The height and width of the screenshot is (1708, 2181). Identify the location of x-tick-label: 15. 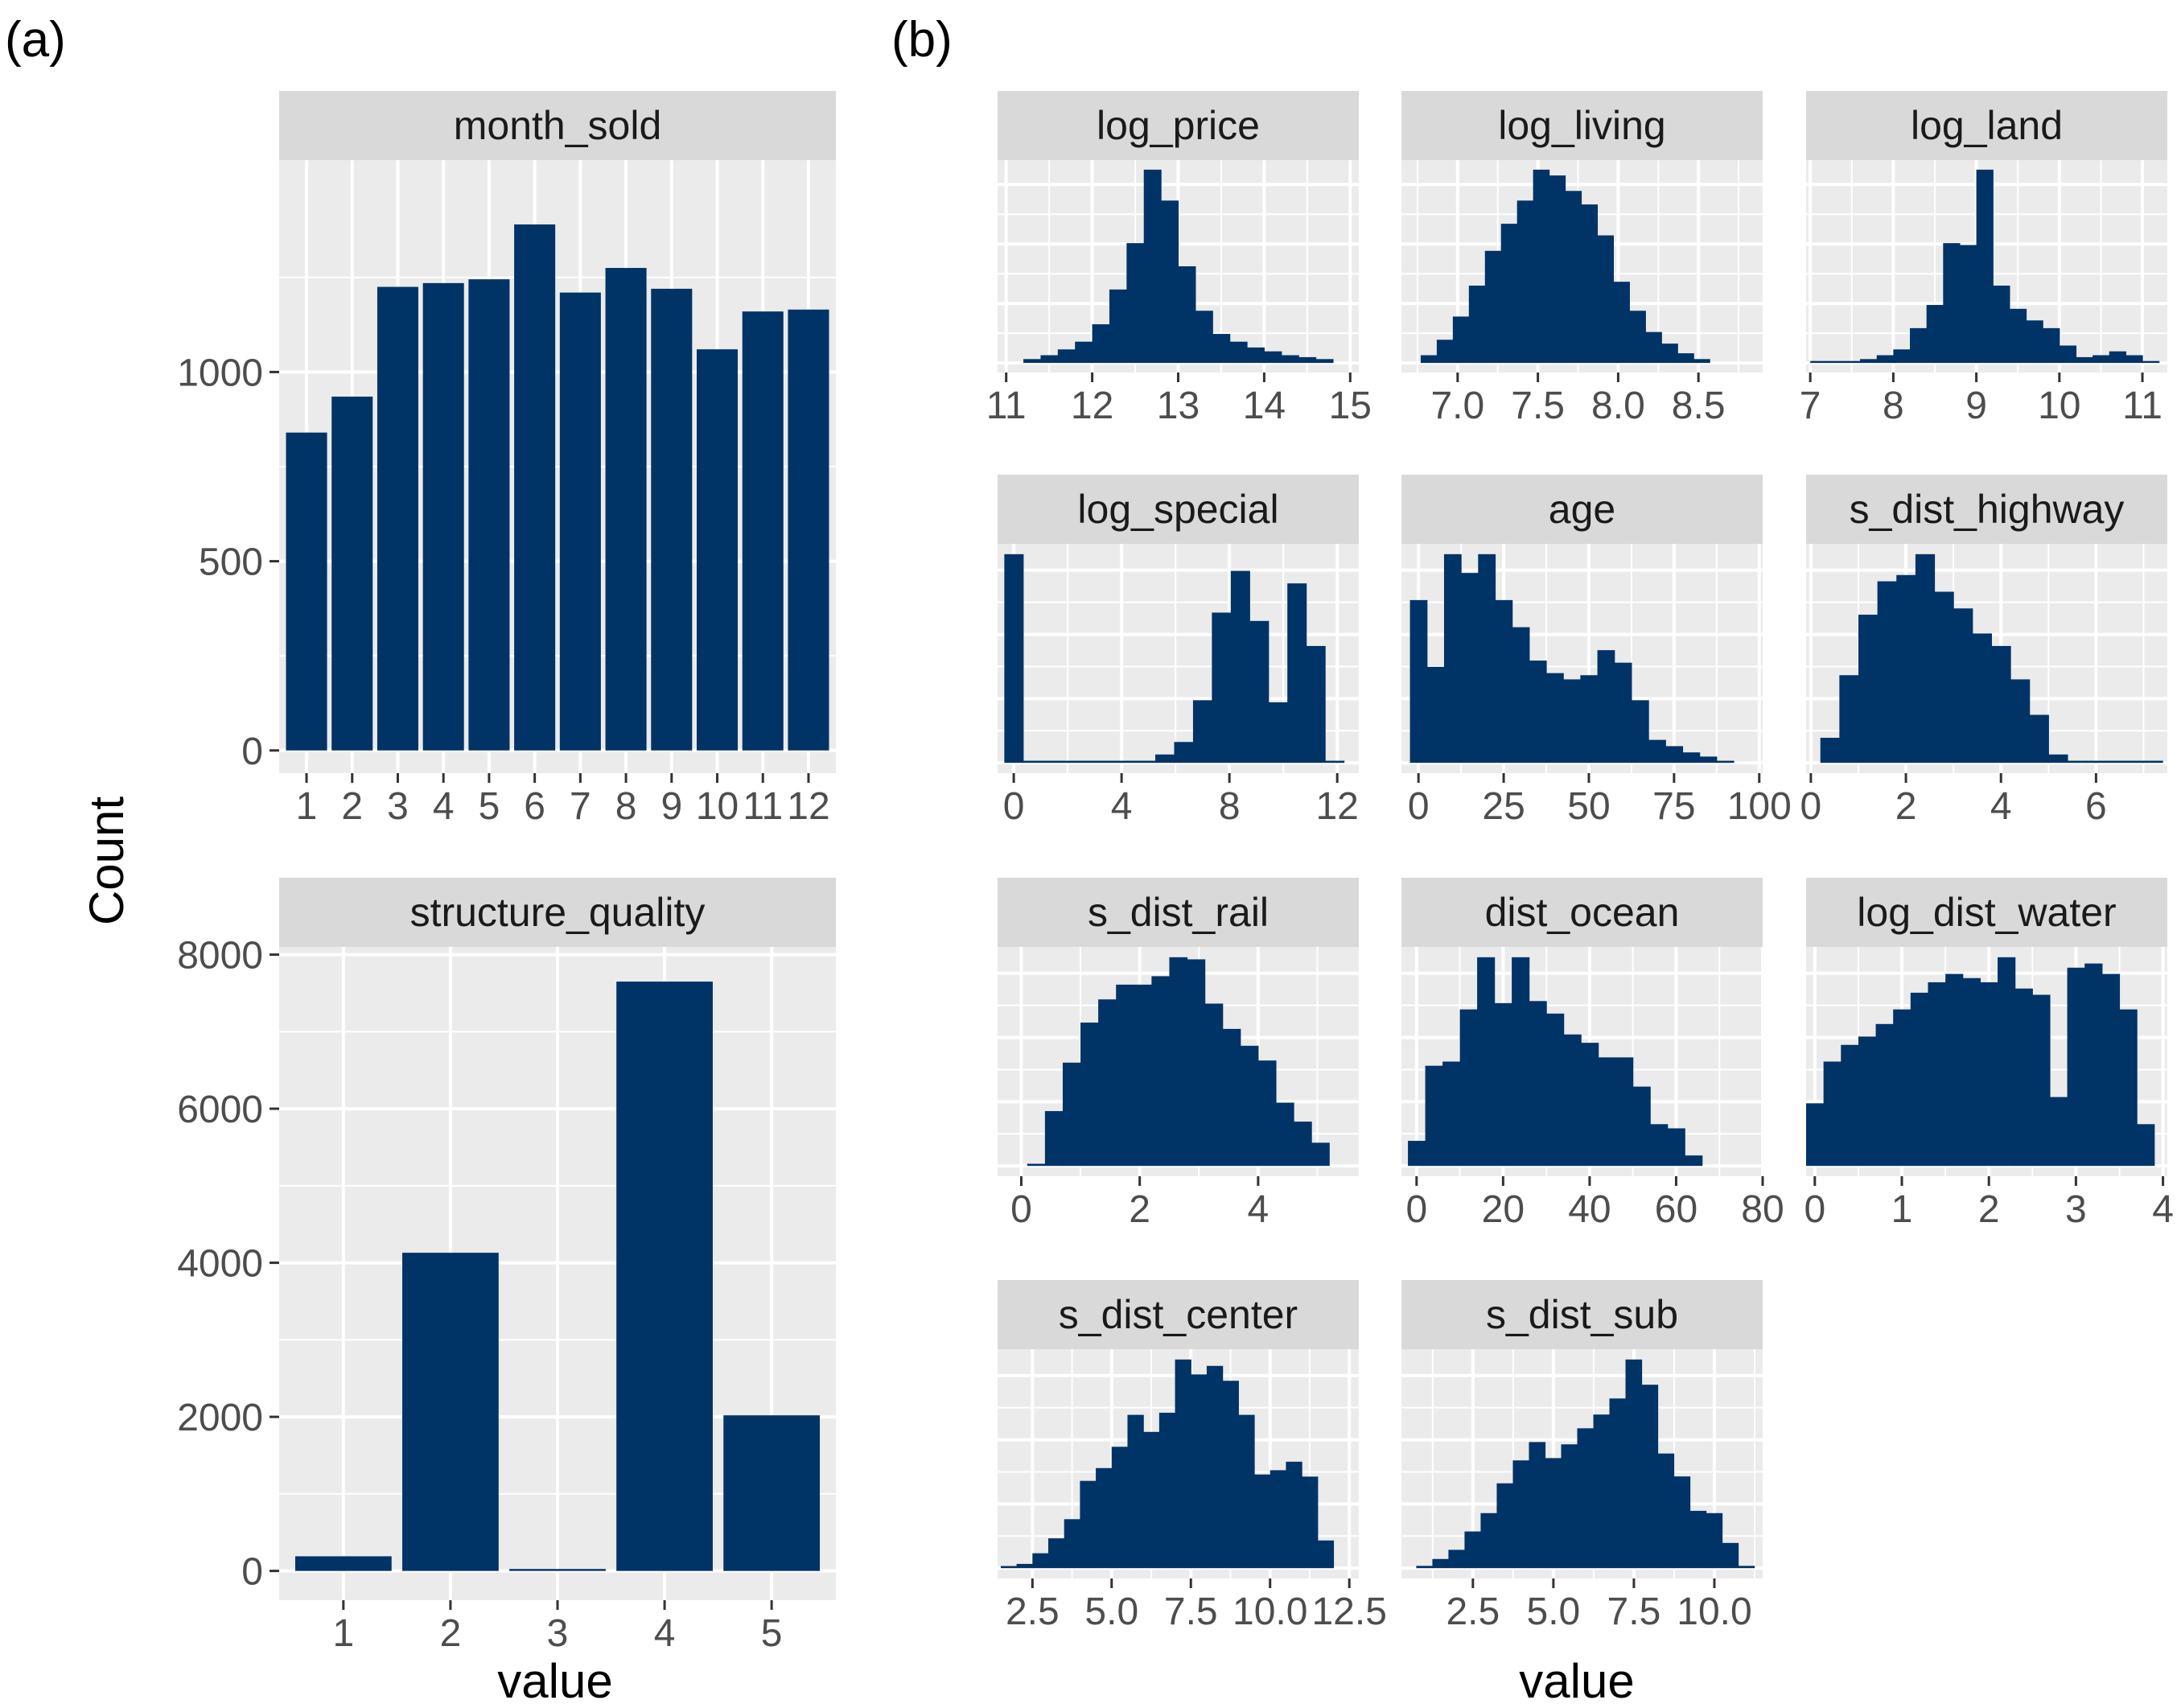
(1350, 406).